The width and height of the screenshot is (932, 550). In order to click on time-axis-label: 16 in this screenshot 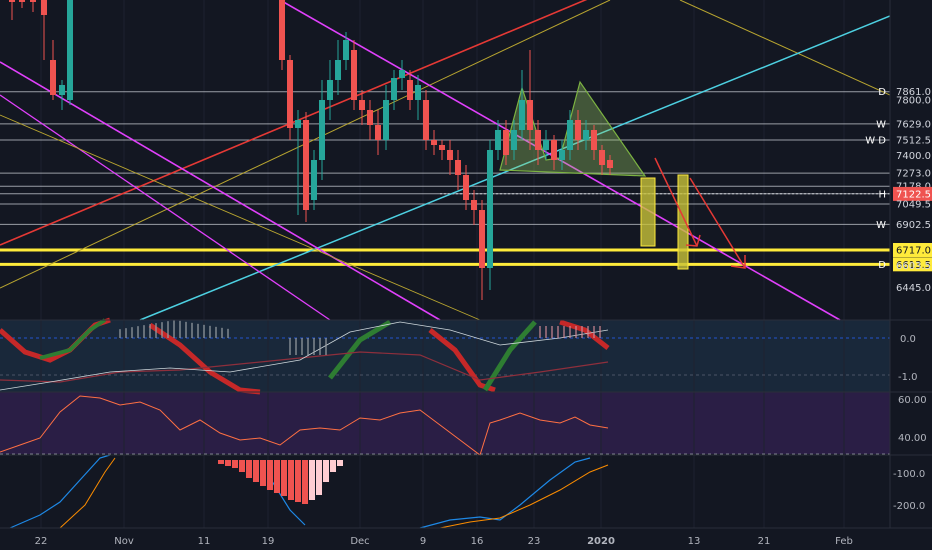, I will do `click(477, 541)`.